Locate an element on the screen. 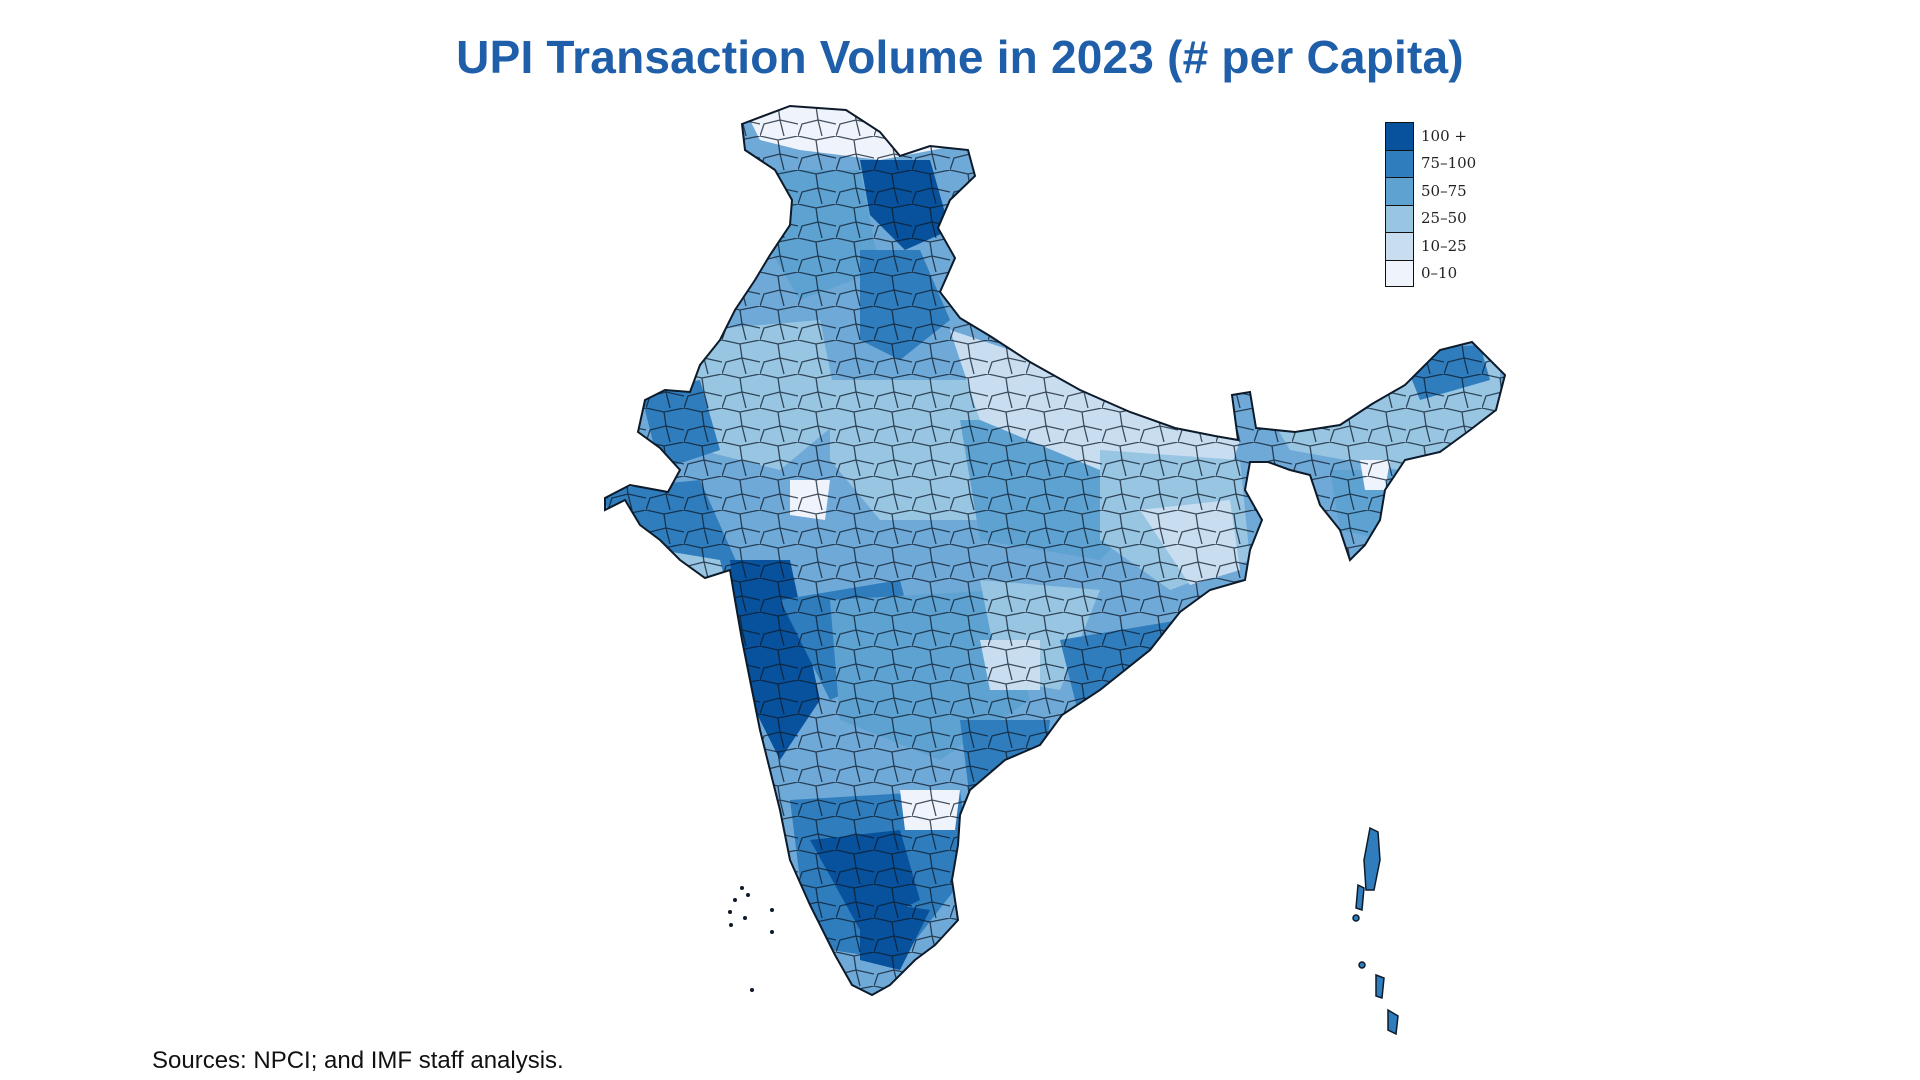  legend-item: 50–75 is located at coordinates (1455, 191).